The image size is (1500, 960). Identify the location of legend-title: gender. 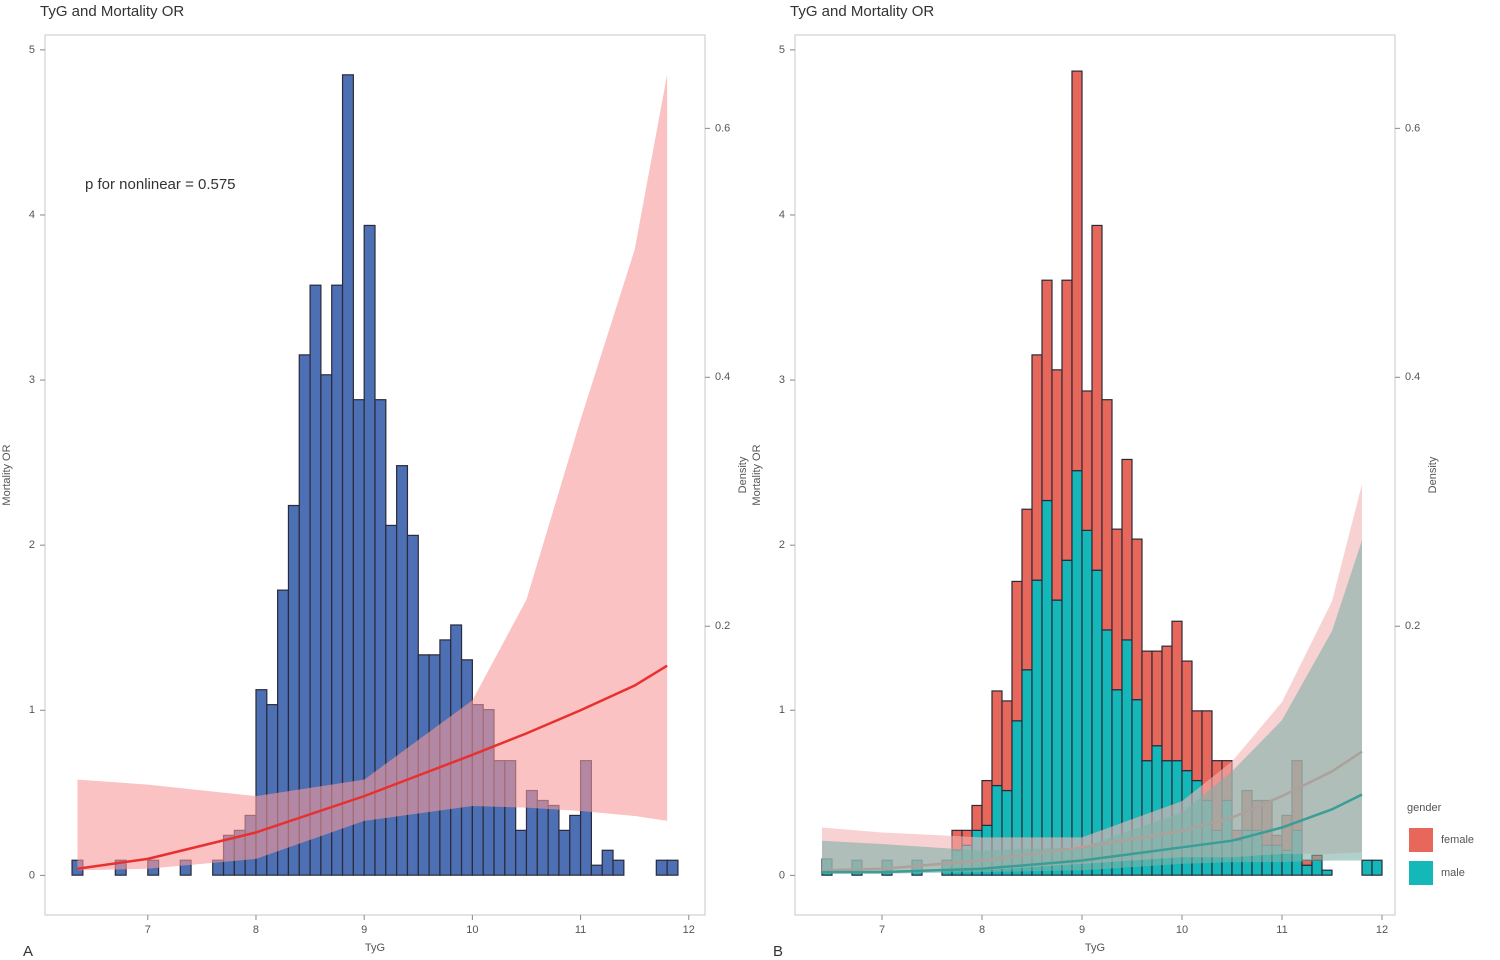
(1424, 808).